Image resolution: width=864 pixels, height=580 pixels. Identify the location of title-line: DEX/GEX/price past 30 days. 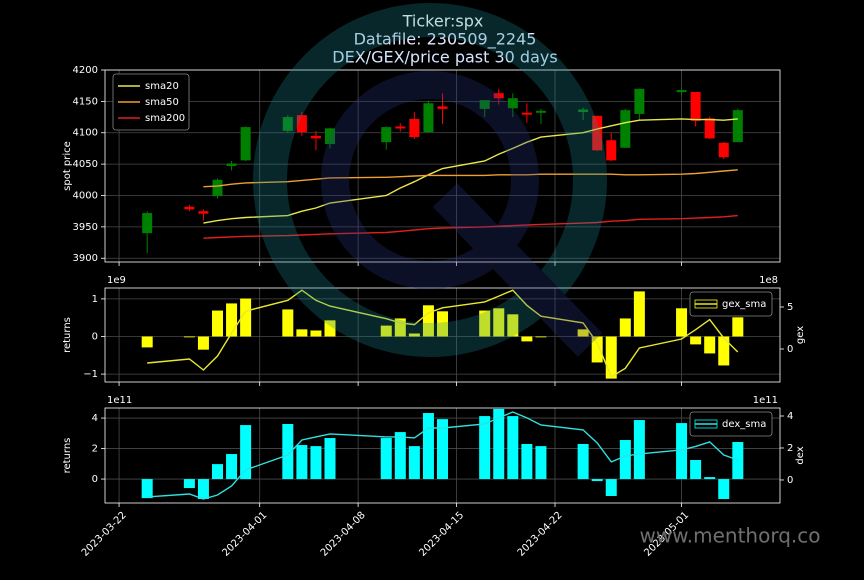
(444, 57).